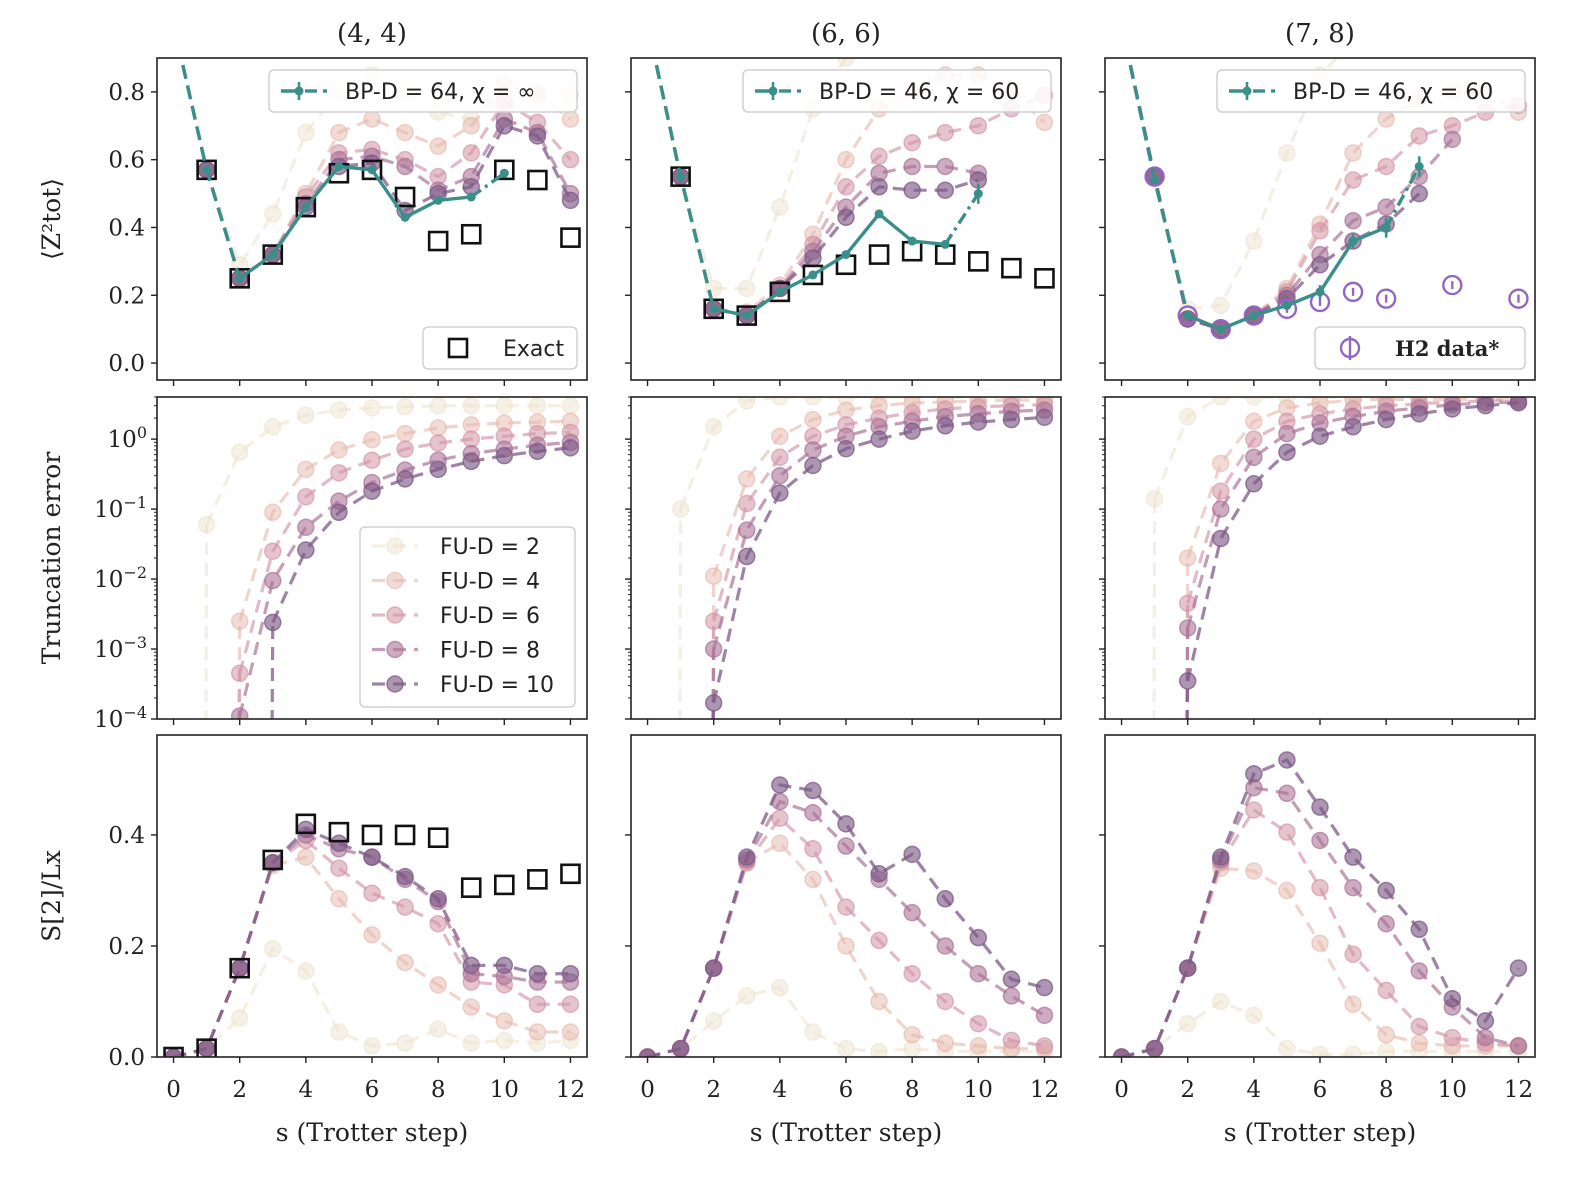 The width and height of the screenshot is (1578, 1183). I want to click on bp-legend: BP-D = 46, χ = 60, so click(1371, 91).